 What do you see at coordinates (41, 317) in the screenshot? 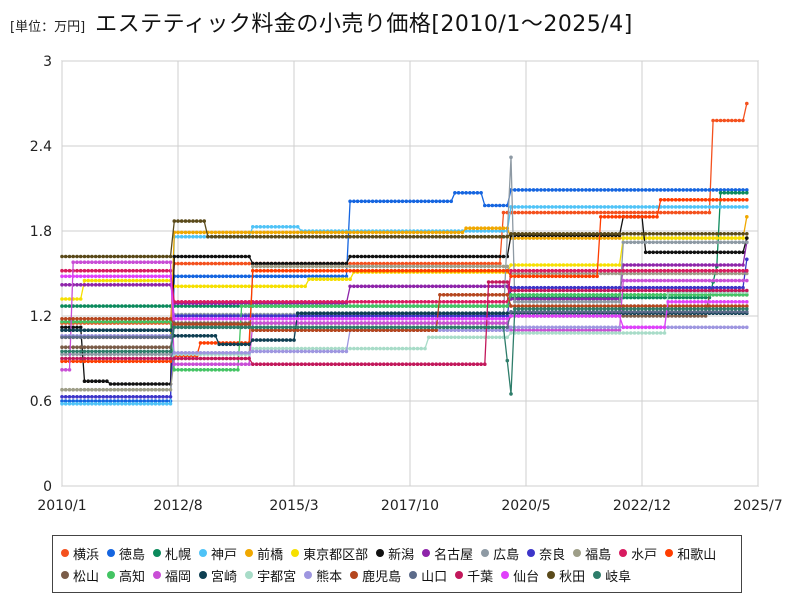
I see `y-tick-label: 1.2` at bounding box center [41, 317].